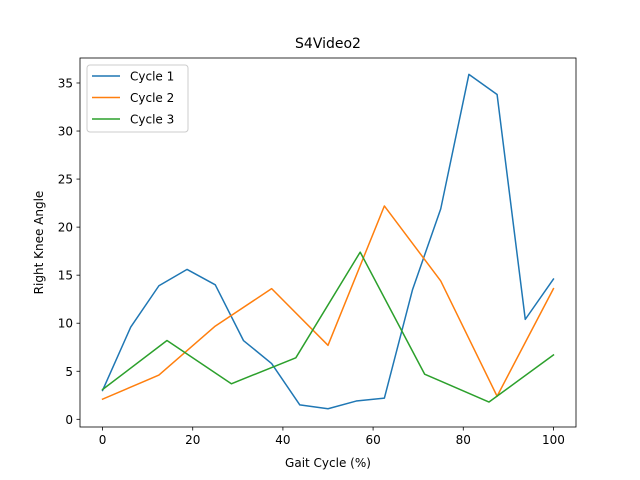  Describe the element at coordinates (69, 251) in the screenshot. I see `y-axis: 0 5 10 15 20 25 30 35` at that location.